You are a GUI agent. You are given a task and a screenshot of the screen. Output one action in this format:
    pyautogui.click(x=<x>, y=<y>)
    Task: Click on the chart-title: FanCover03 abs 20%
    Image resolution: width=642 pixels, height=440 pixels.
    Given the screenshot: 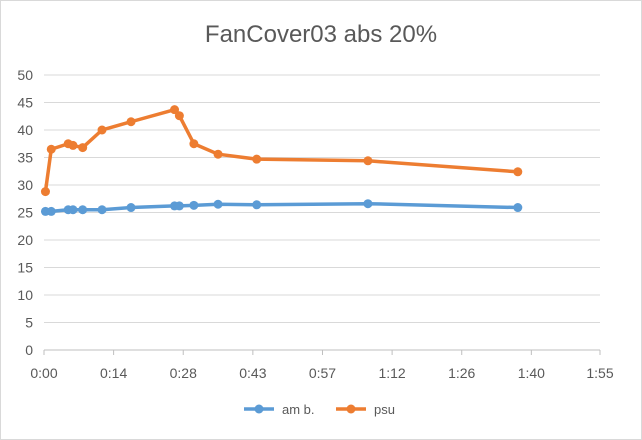 What is the action you would take?
    pyautogui.click(x=321, y=34)
    